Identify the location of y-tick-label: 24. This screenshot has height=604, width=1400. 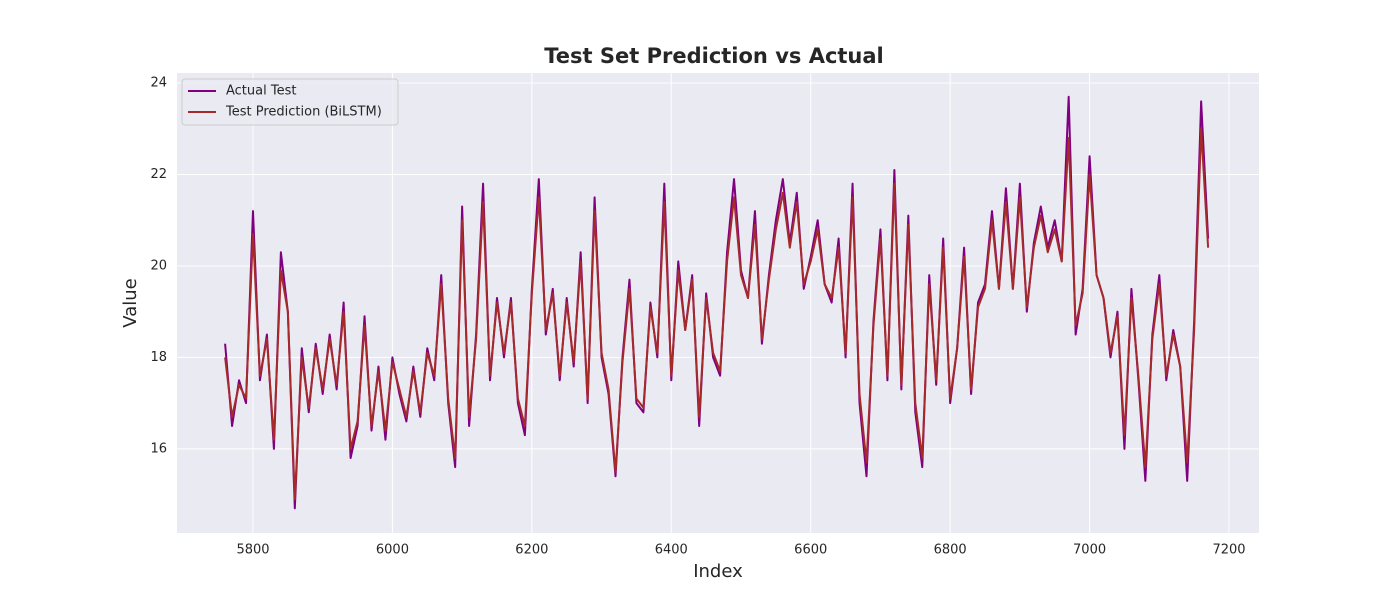
(158, 83).